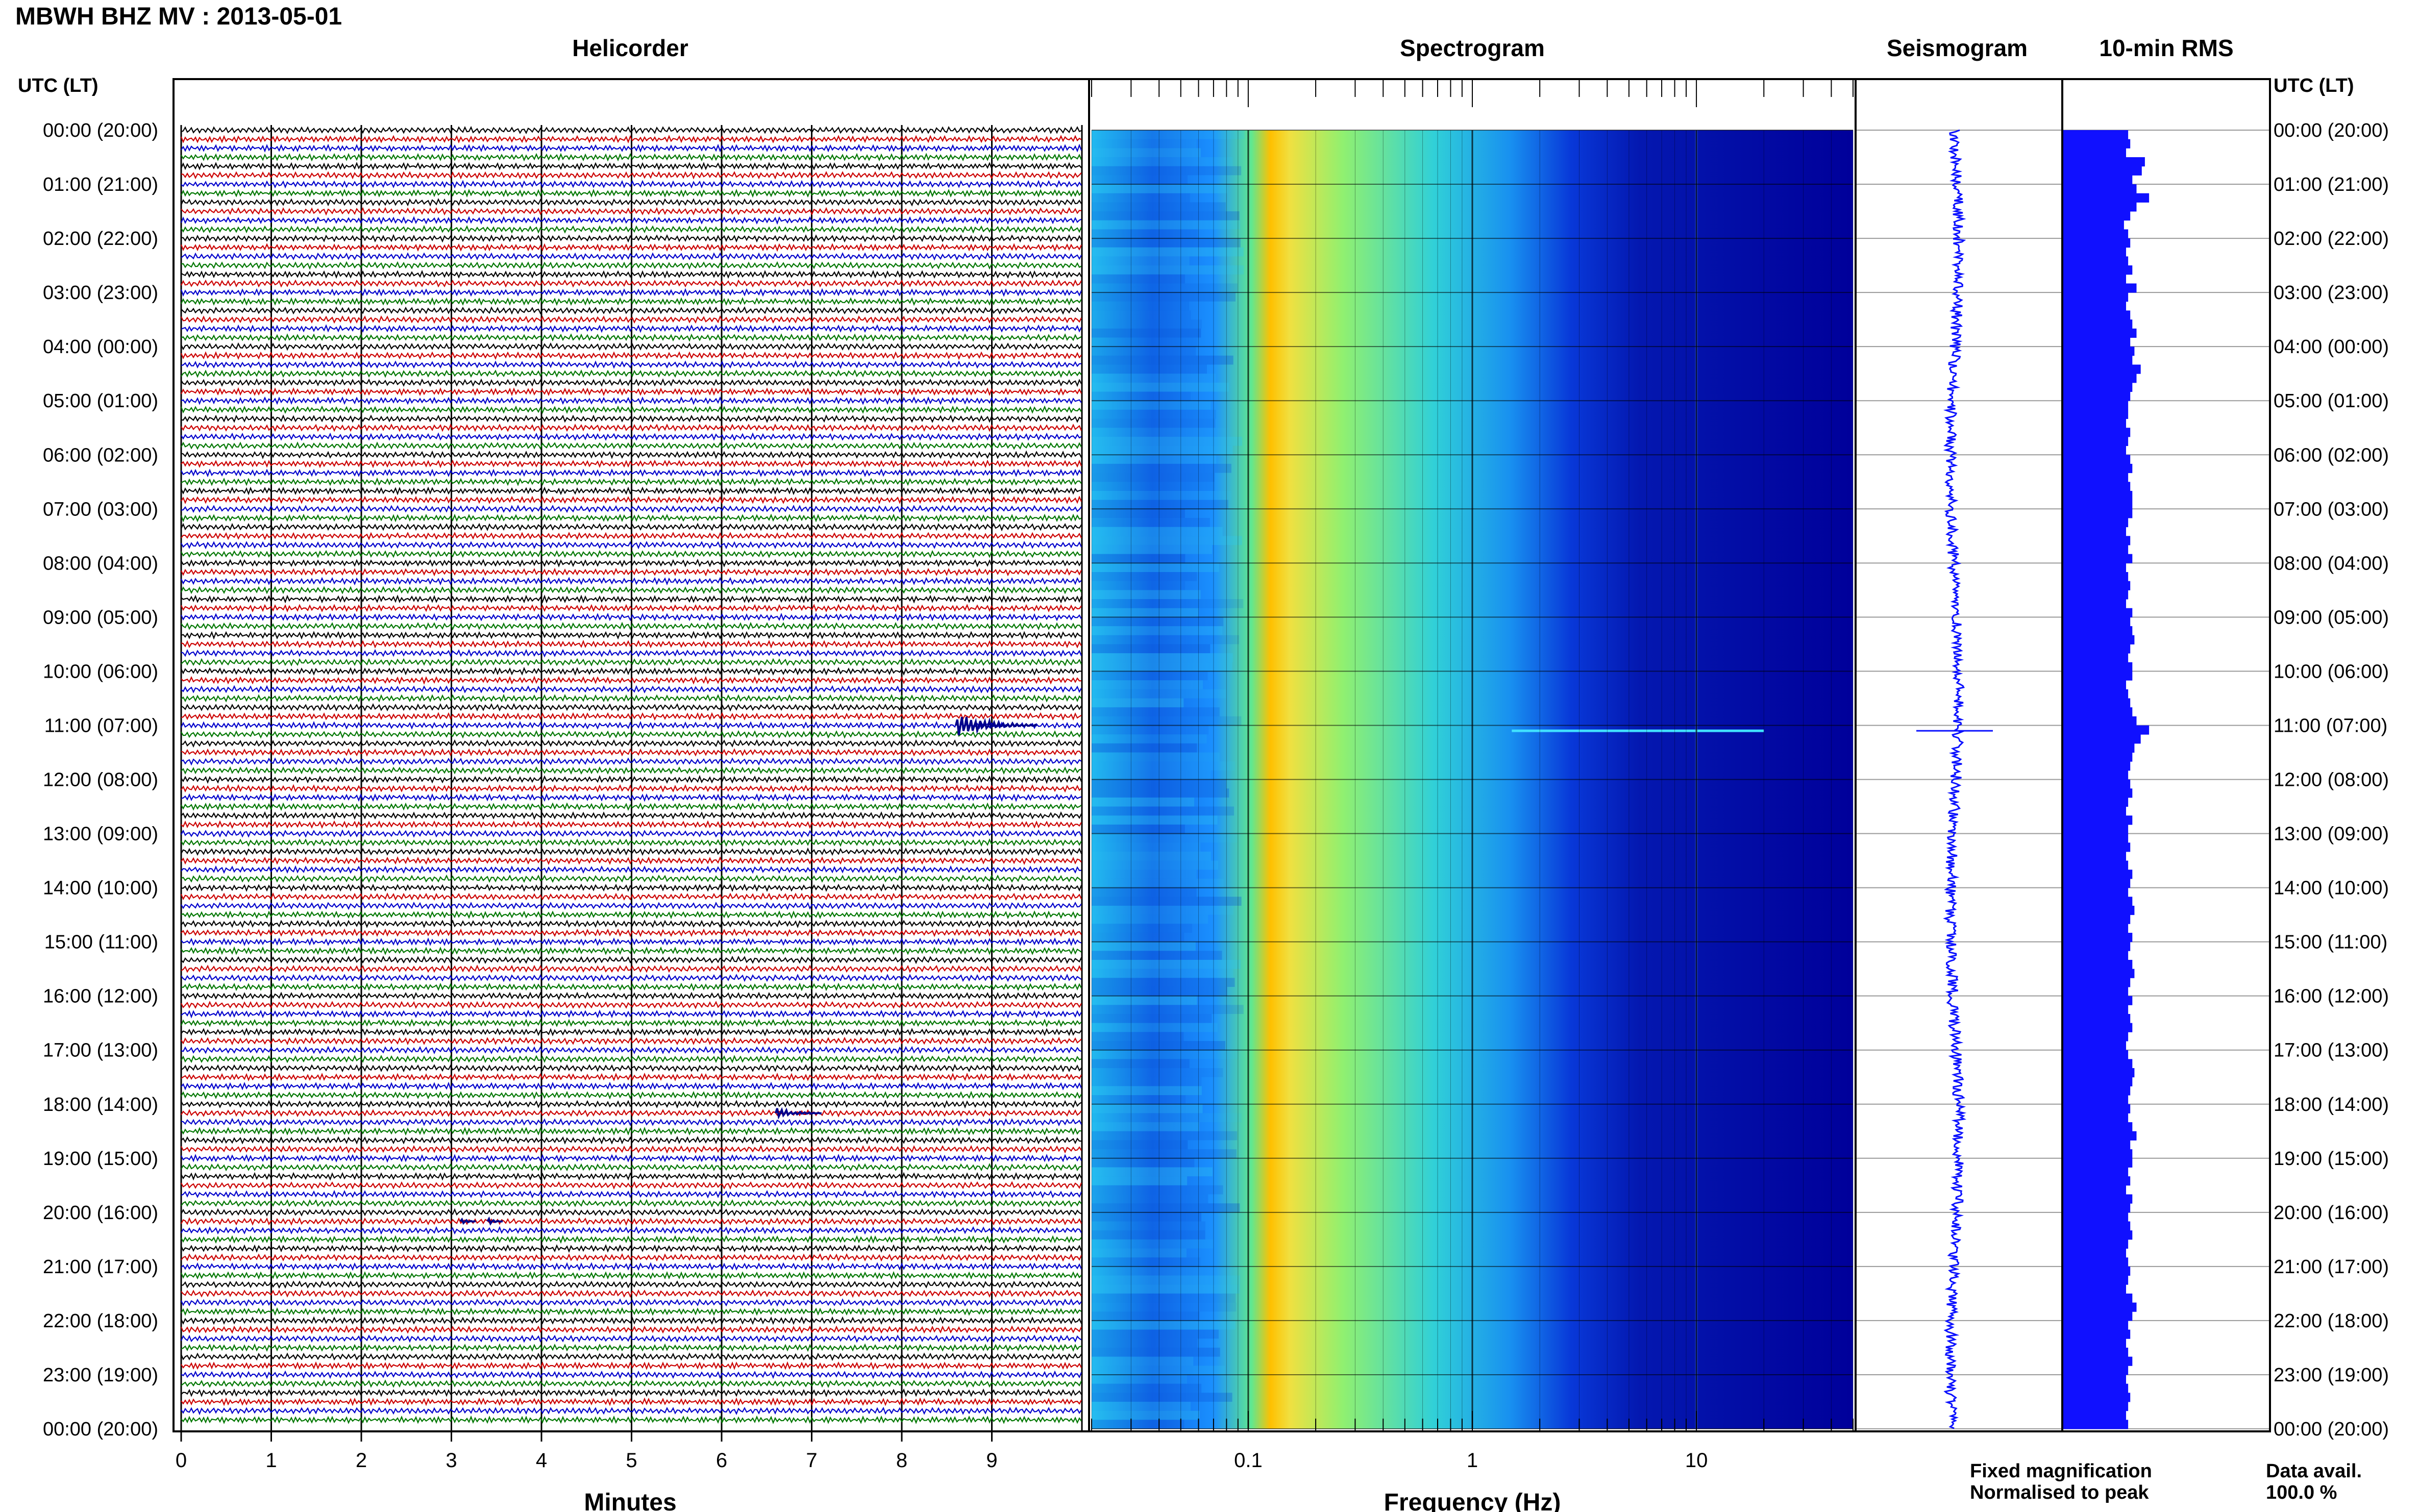 The width and height of the screenshot is (2419, 1512). I want to click on helicorder-x-ticks: 0 1 2 3 4 5 6 7 8 9, so click(587, 1451).